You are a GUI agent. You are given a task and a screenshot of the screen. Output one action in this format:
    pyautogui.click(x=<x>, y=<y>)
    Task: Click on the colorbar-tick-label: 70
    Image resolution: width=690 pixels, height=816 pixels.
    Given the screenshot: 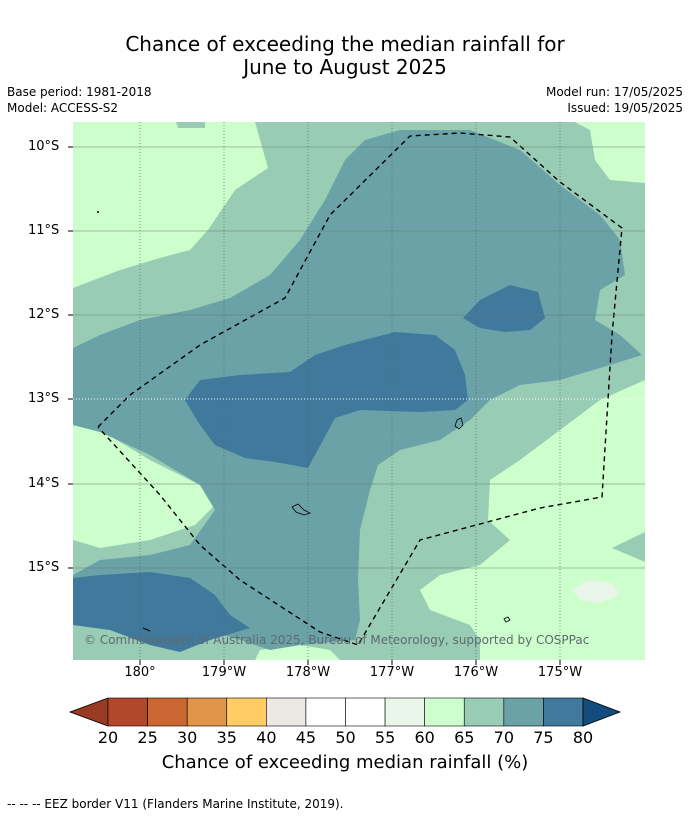 What is the action you would take?
    pyautogui.click(x=503, y=737)
    